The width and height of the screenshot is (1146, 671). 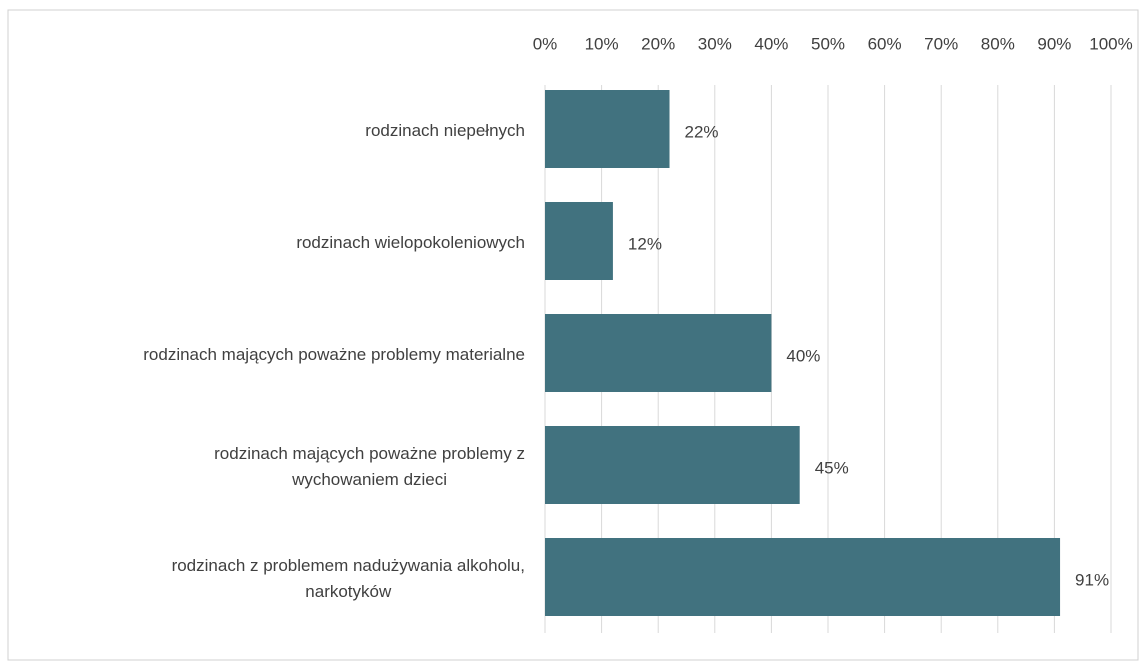 What do you see at coordinates (941, 43) in the screenshot?
I see `x-tick-label: 70%` at bounding box center [941, 43].